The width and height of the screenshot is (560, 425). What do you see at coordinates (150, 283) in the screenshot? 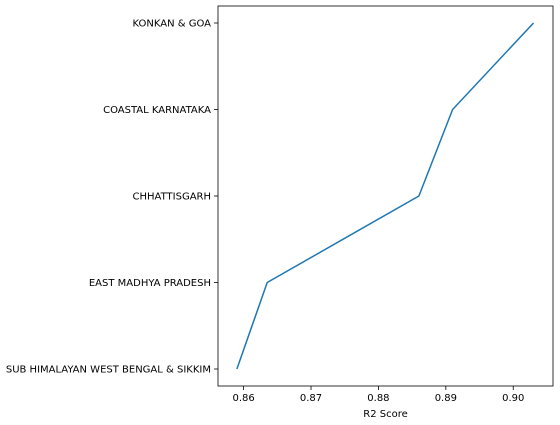
I see `y-tick-label: EAST MADHYA PRADESH` at bounding box center [150, 283].